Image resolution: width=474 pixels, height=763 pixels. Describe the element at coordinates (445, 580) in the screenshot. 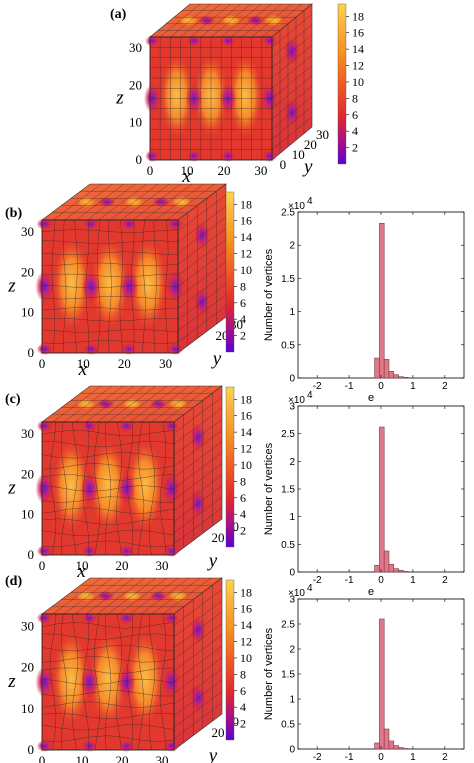

I see `x-tick-label: 2` at that location.